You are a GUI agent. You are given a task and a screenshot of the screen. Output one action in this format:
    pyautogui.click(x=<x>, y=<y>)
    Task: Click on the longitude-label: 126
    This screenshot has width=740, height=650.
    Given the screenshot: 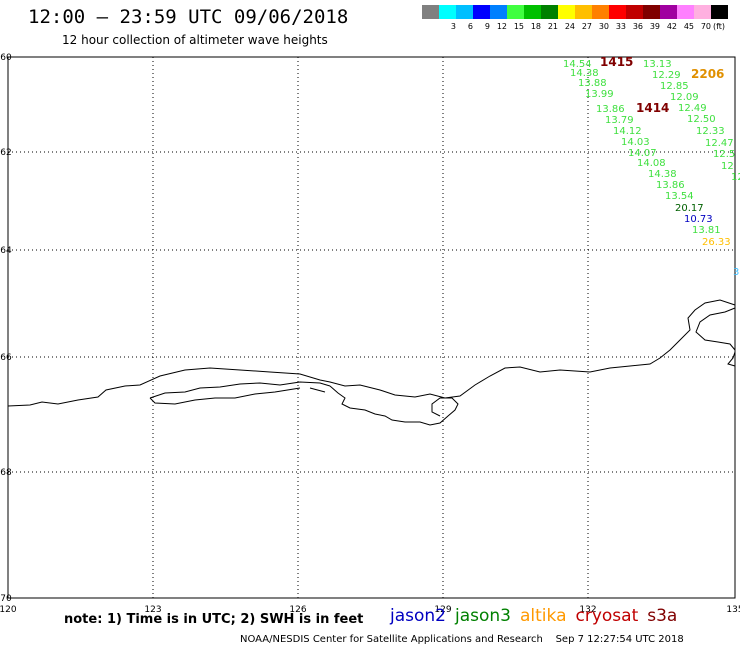 What is the action you would take?
    pyautogui.click(x=297, y=610)
    